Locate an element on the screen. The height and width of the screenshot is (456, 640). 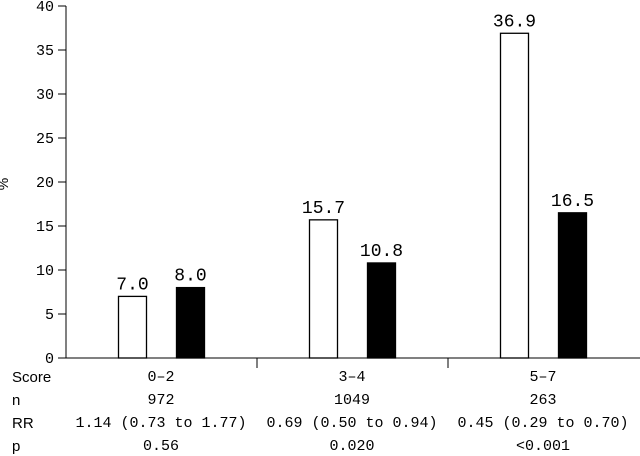
score-cell: 0–2 is located at coordinates (161, 377).